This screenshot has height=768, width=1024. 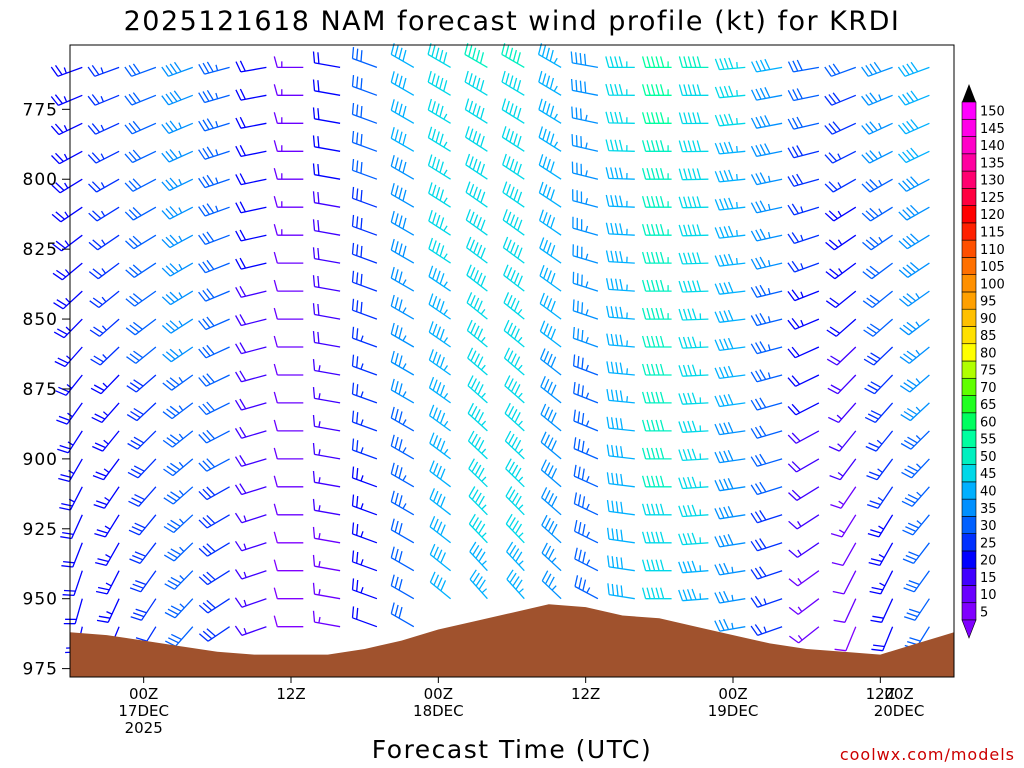 What do you see at coordinates (927, 754) in the screenshot?
I see `credit-link: coolwx.com/models` at bounding box center [927, 754].